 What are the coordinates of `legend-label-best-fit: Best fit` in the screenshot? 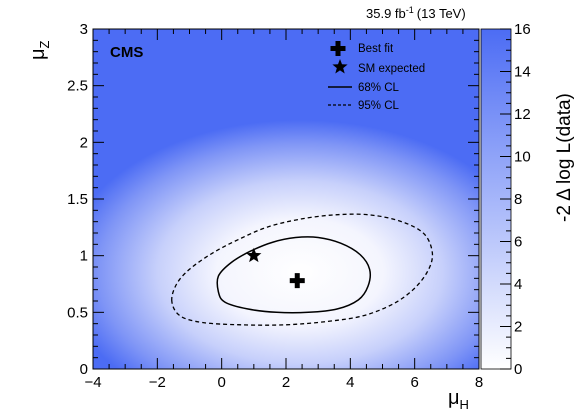 It's located at (376, 49).